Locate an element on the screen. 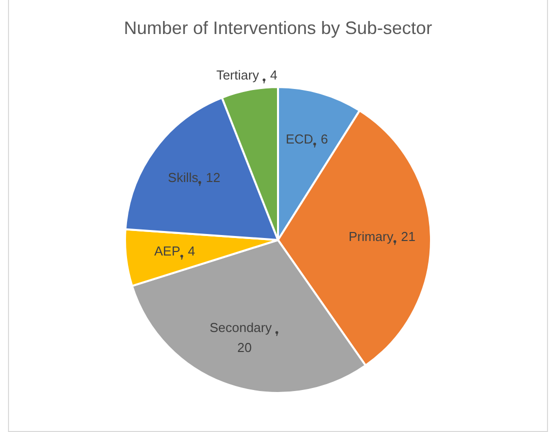 This screenshot has height=432, width=555. slice-label: ECD is located at coordinates (300, 139).